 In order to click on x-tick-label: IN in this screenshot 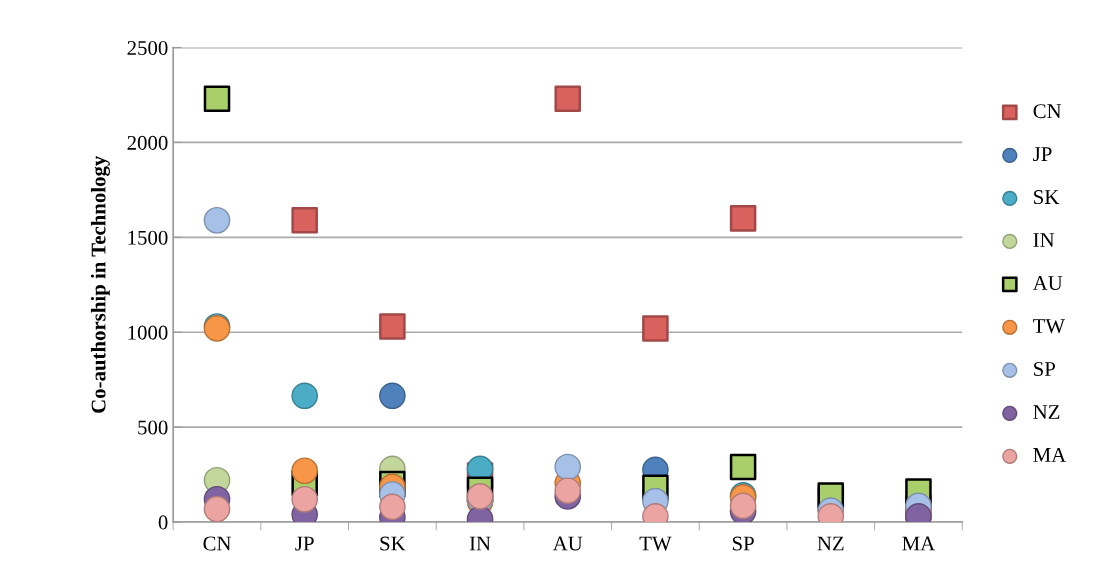, I will do `click(480, 543)`.